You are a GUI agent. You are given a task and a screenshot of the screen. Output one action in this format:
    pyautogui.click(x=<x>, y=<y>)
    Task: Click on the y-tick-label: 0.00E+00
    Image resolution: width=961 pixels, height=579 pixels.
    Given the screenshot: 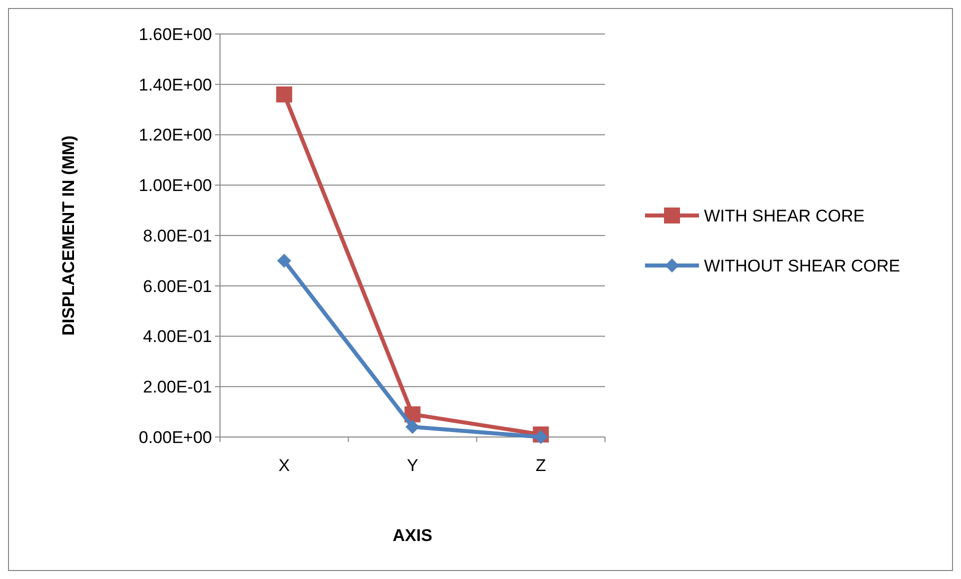 What is the action you would take?
    pyautogui.click(x=175, y=437)
    